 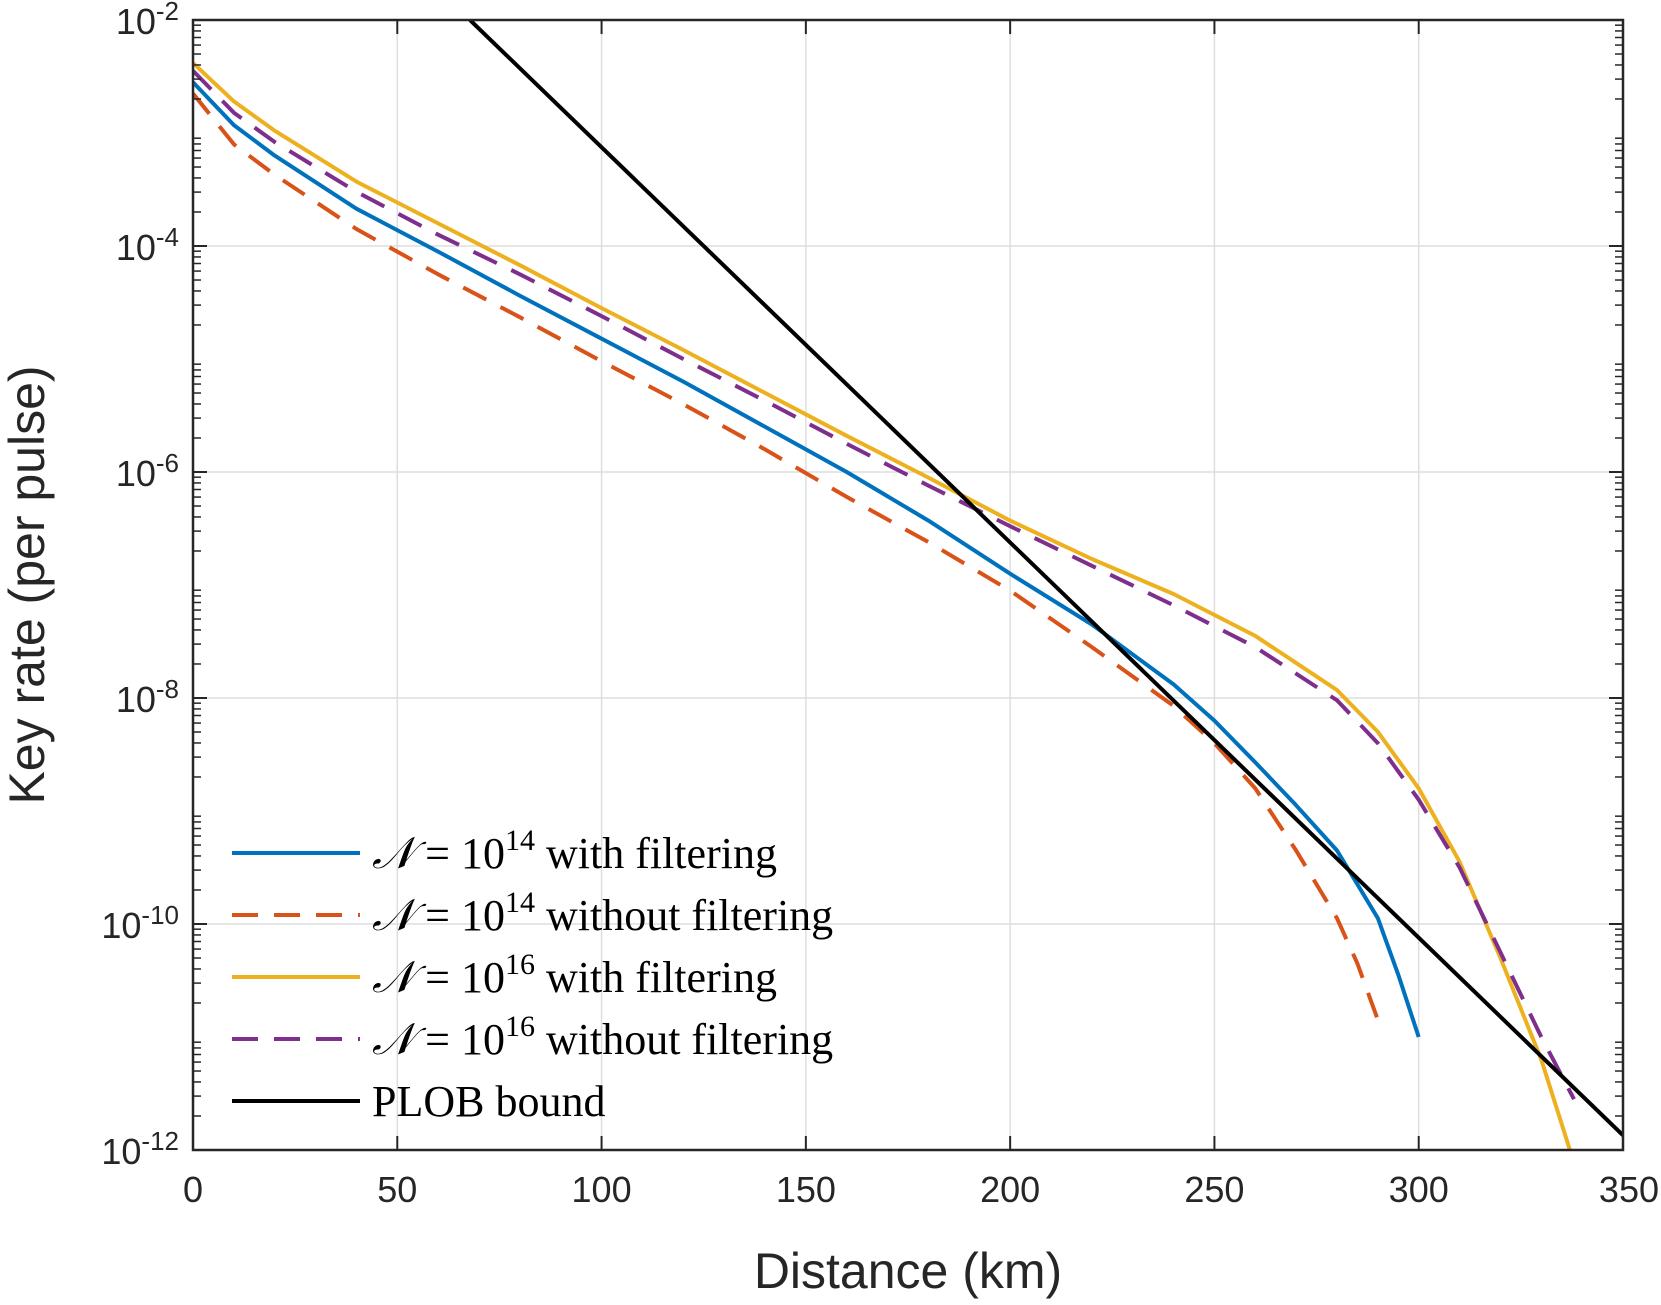 What do you see at coordinates (147, 471) in the screenshot?
I see `y-tick-label: 10⁻⁶` at bounding box center [147, 471].